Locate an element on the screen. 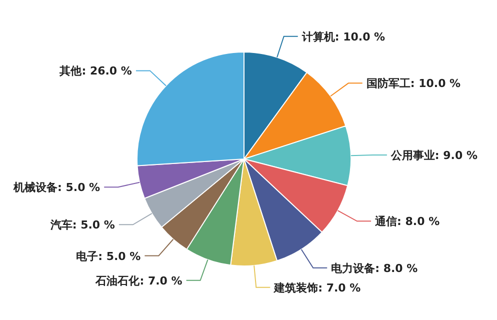 This screenshot has height=320, width=497. slice-label: 建筑装饰: 7.0 % is located at coordinates (317, 287).